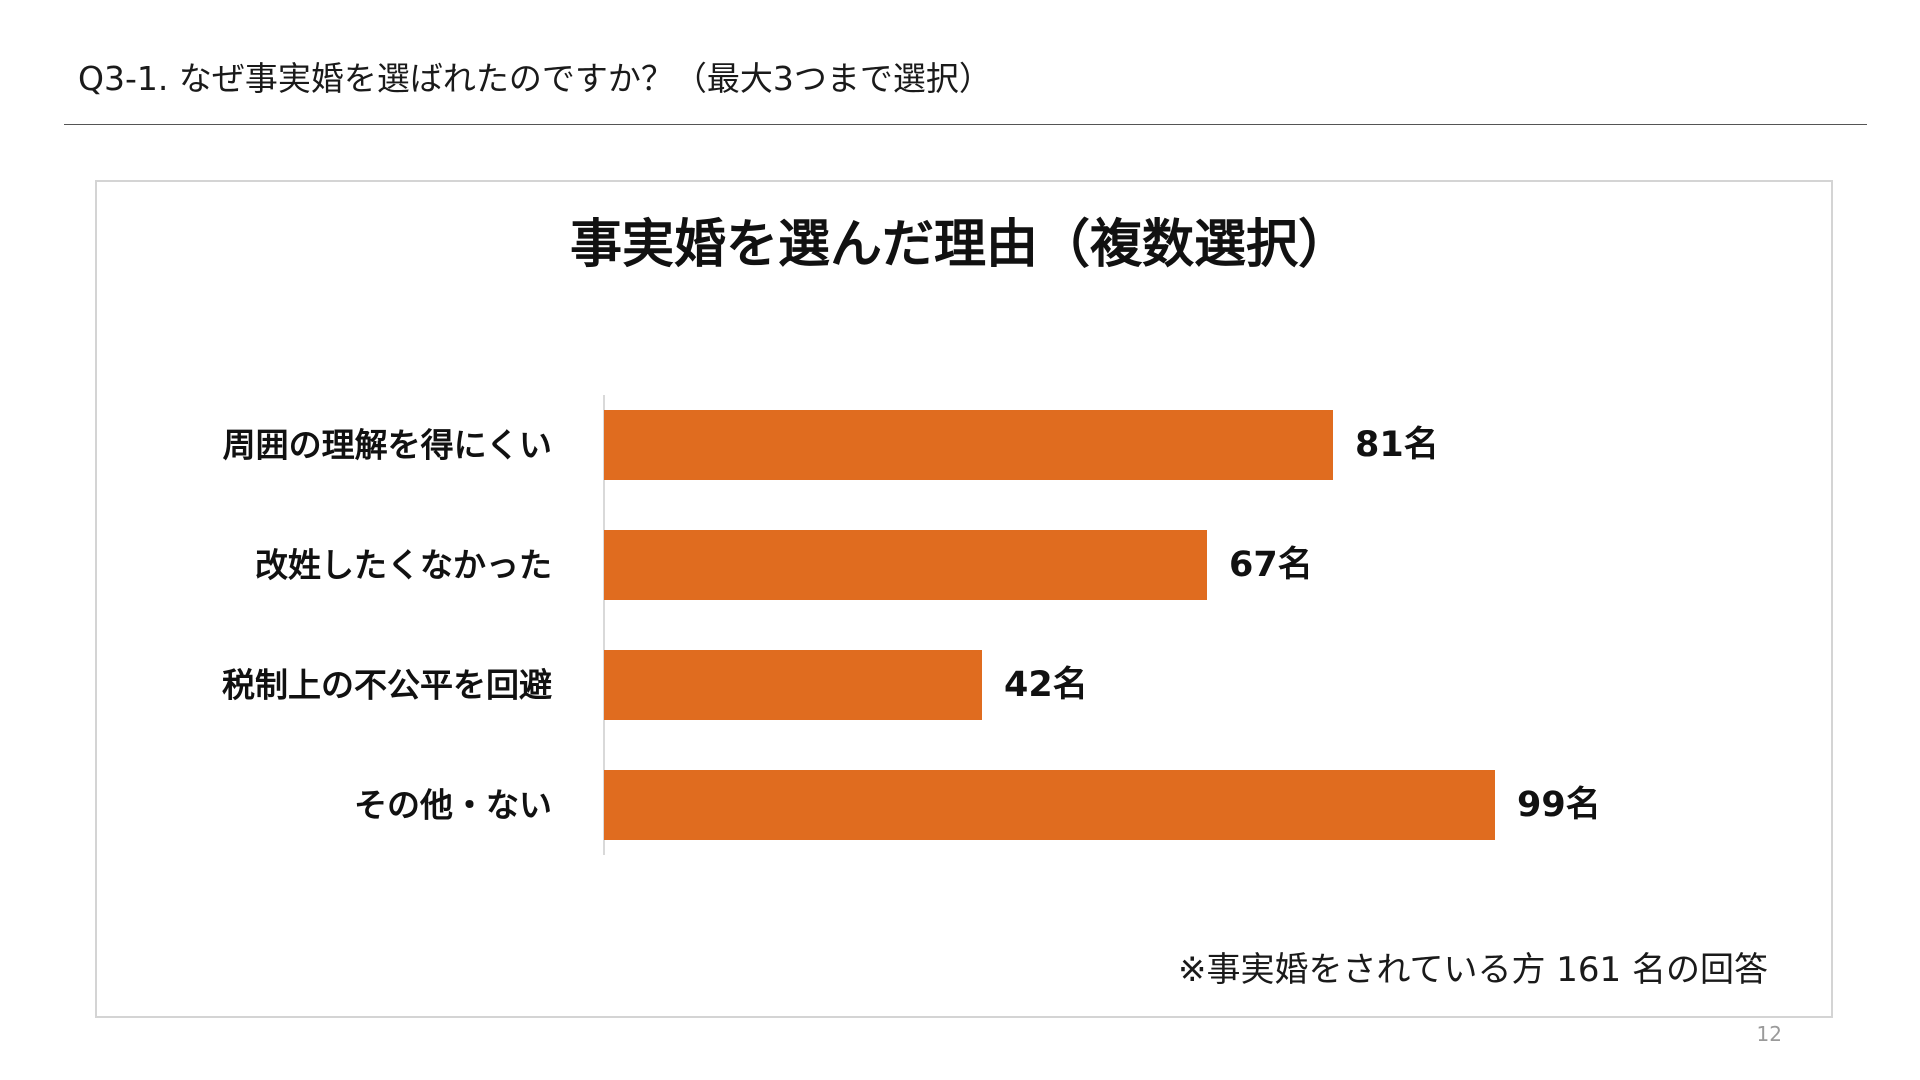 This screenshot has width=1920, height=1080. Describe the element at coordinates (1397, 445) in the screenshot. I see `data-label: 81名` at that location.